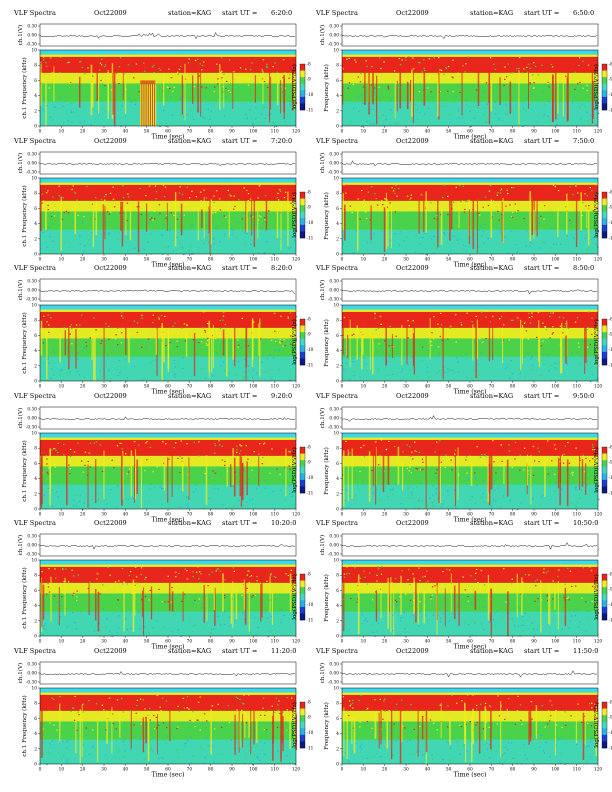 The image size is (612, 792). I want to click on waveform-trace, so click(469, 673).